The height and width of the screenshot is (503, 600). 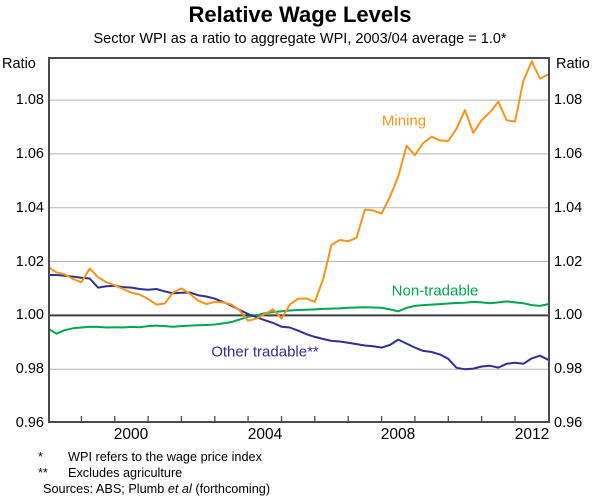 I want to click on y-tick-label-right-0.96: 0.96, so click(x=568, y=423).